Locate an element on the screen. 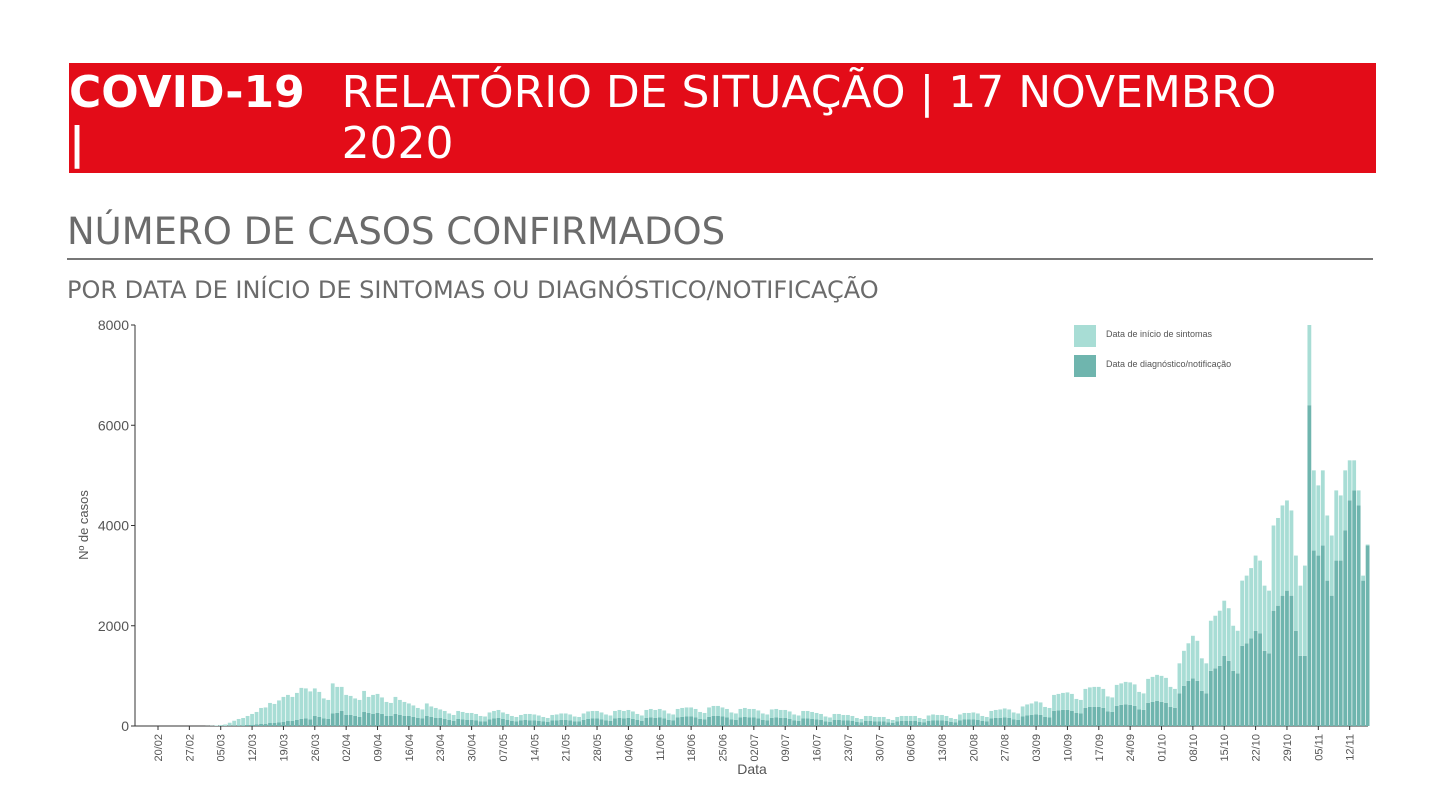 The width and height of the screenshot is (1440, 795). x-tick-label: 03/09 is located at coordinates (1037, 748).